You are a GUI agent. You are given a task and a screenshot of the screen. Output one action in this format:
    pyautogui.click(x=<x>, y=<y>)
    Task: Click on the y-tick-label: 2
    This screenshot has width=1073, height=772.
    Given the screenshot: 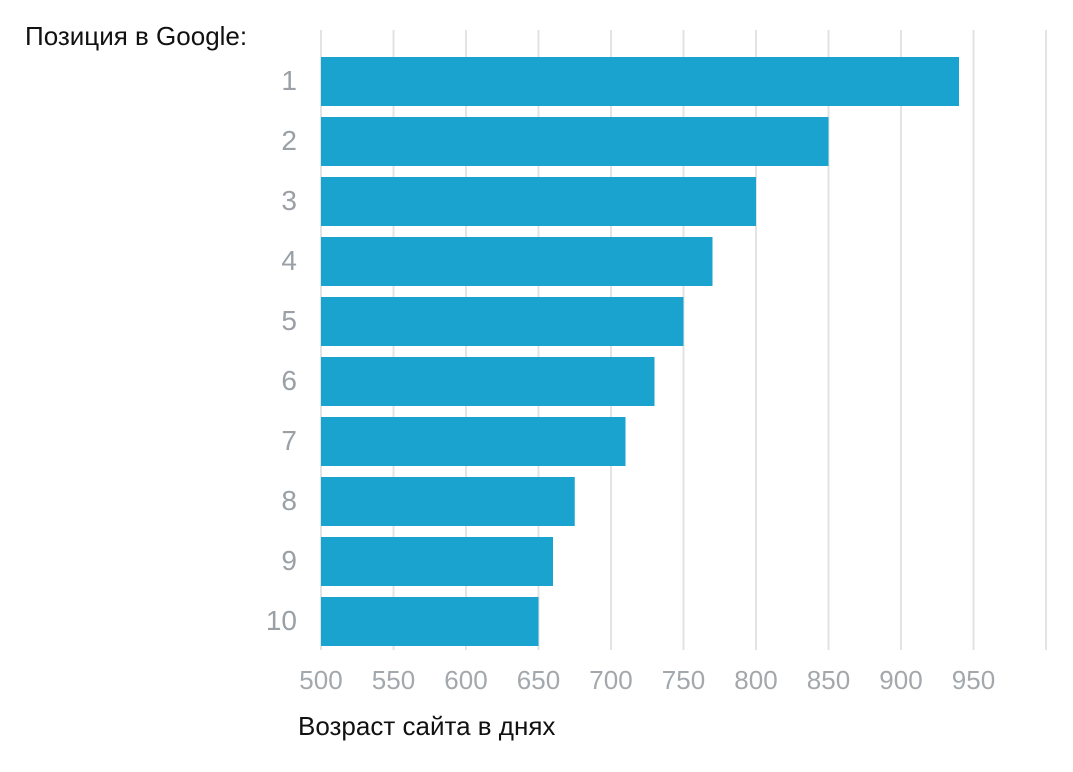 What is the action you would take?
    pyautogui.click(x=289, y=140)
    